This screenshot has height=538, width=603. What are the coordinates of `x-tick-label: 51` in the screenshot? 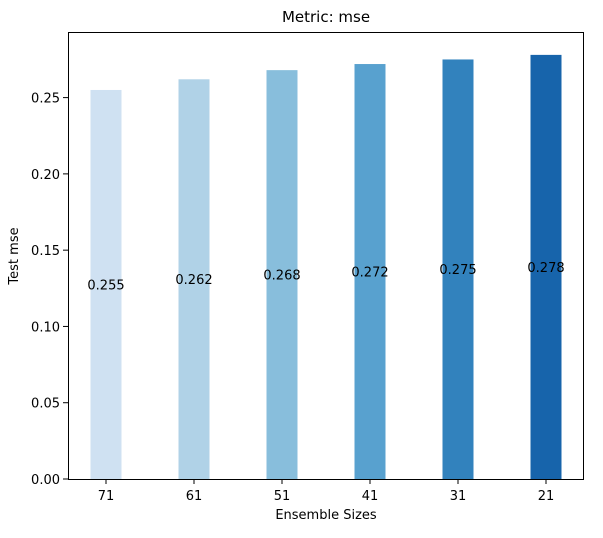 It's located at (282, 496).